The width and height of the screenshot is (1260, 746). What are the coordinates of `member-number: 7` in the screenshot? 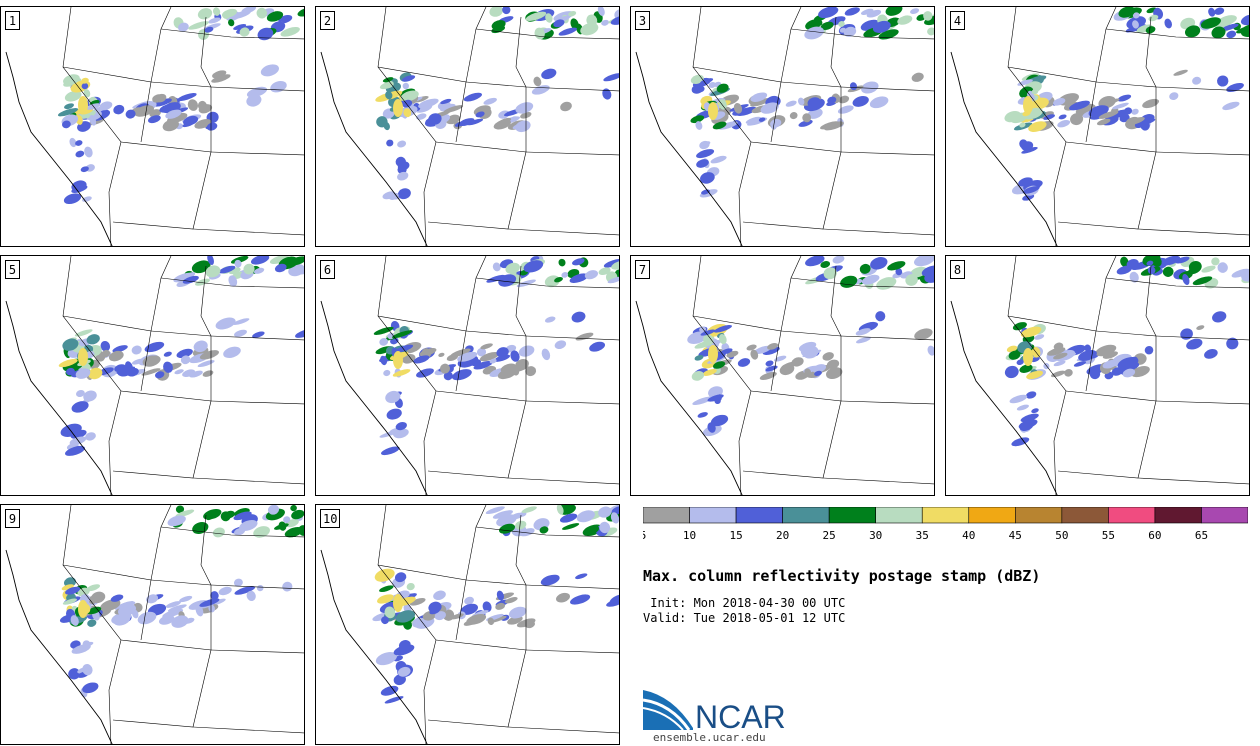 It's located at (642, 269).